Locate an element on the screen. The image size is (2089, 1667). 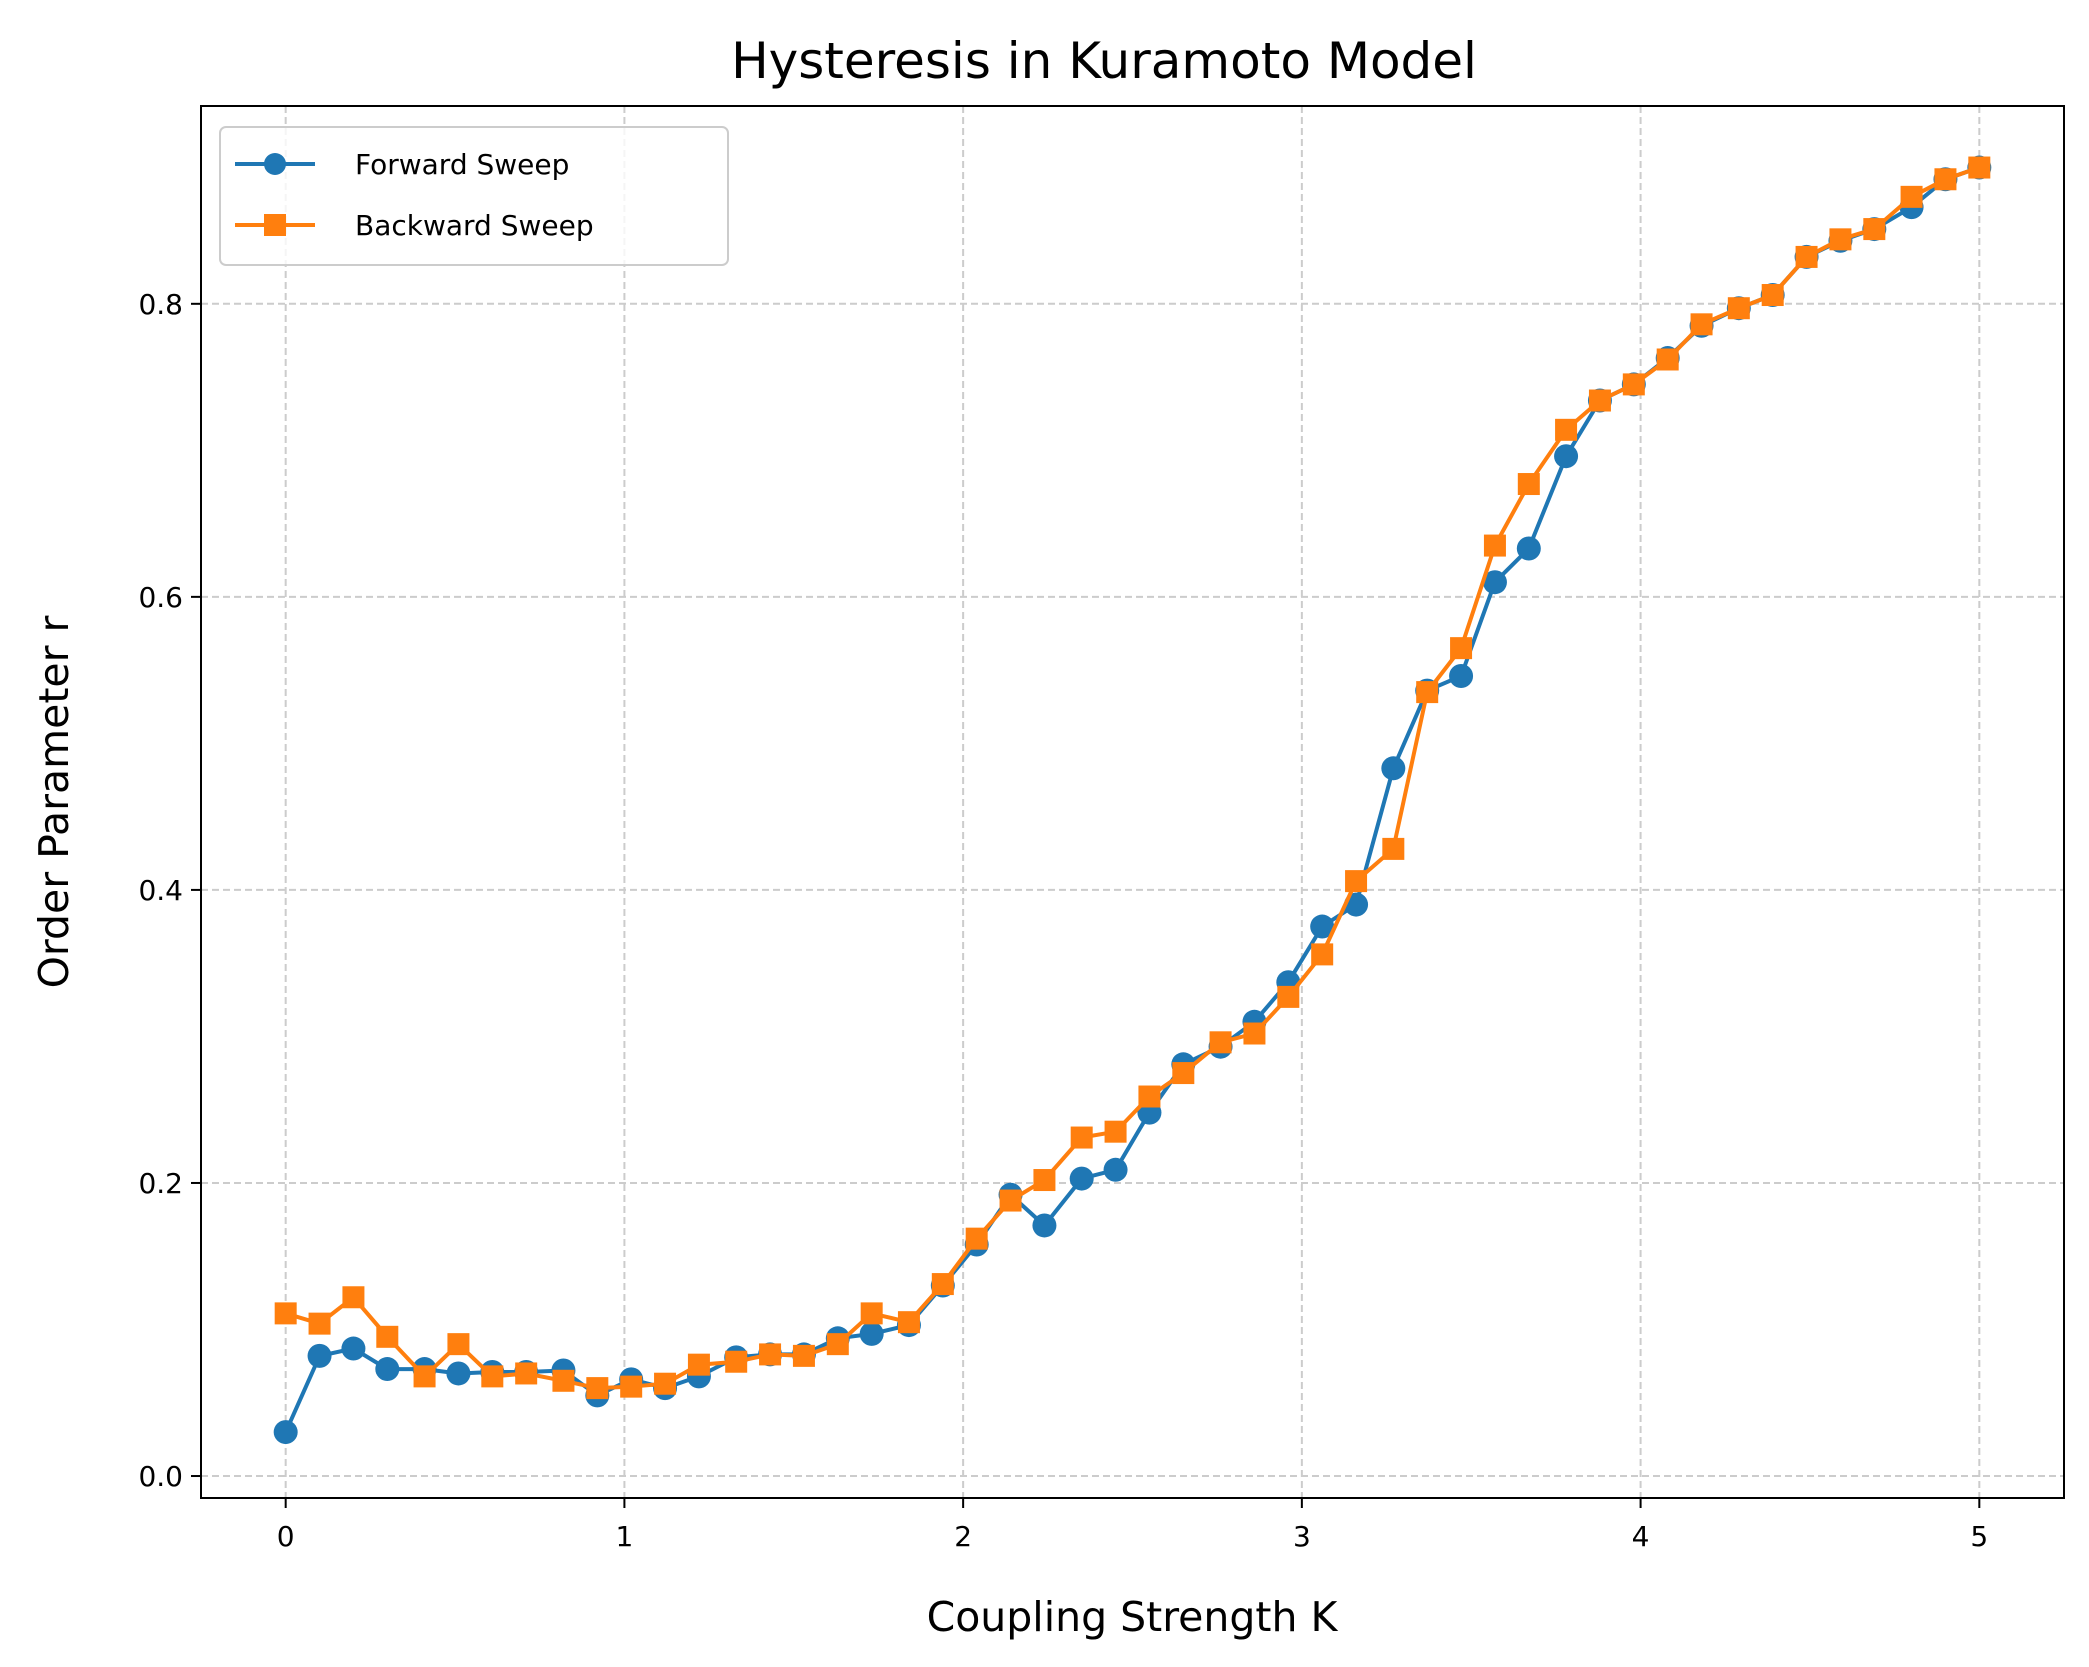
y-tick-label: 0.6 is located at coordinates (160, 597).